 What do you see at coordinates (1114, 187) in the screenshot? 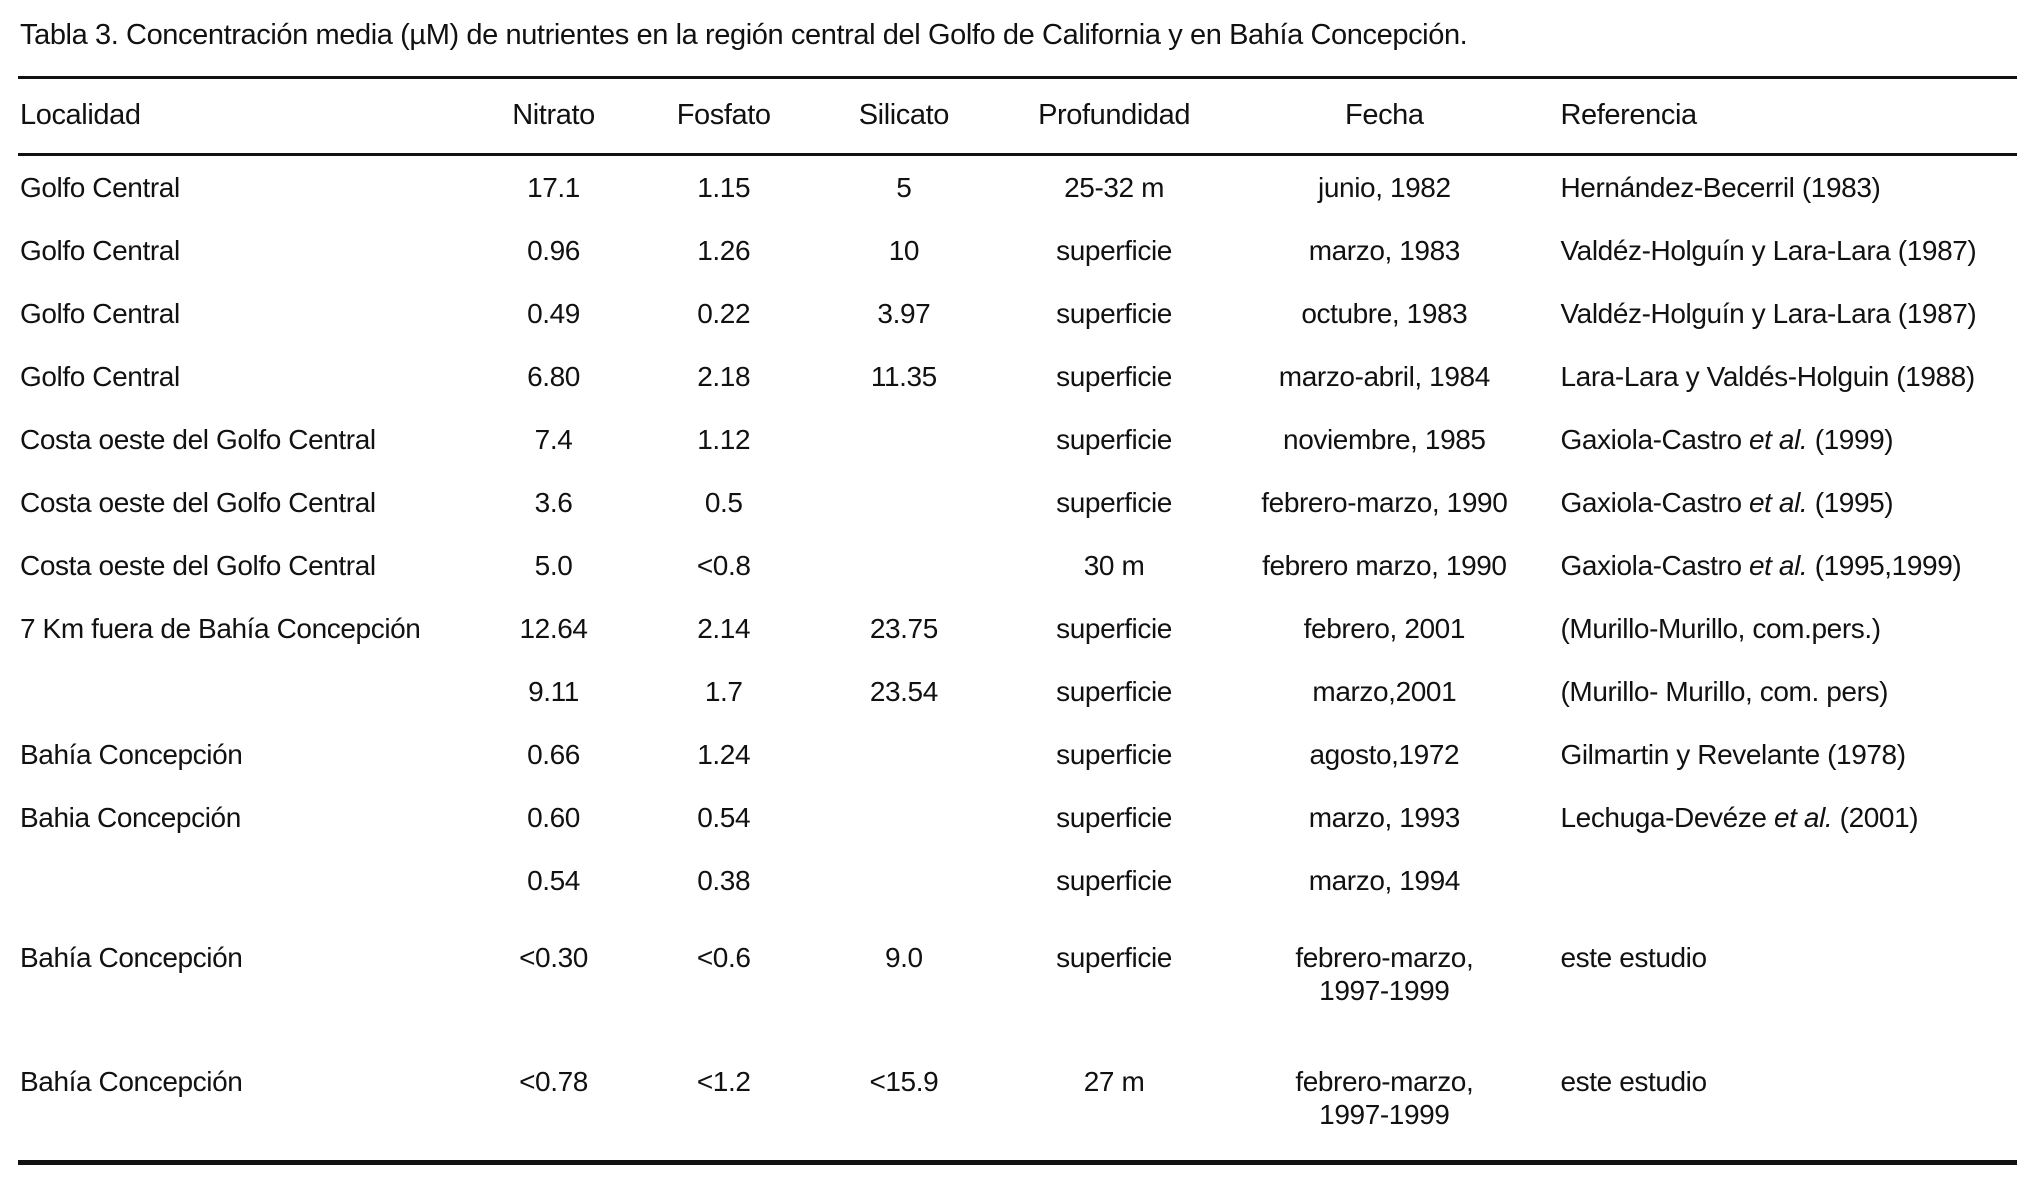
I see `cell-profundidad: 25-32 m` at bounding box center [1114, 187].